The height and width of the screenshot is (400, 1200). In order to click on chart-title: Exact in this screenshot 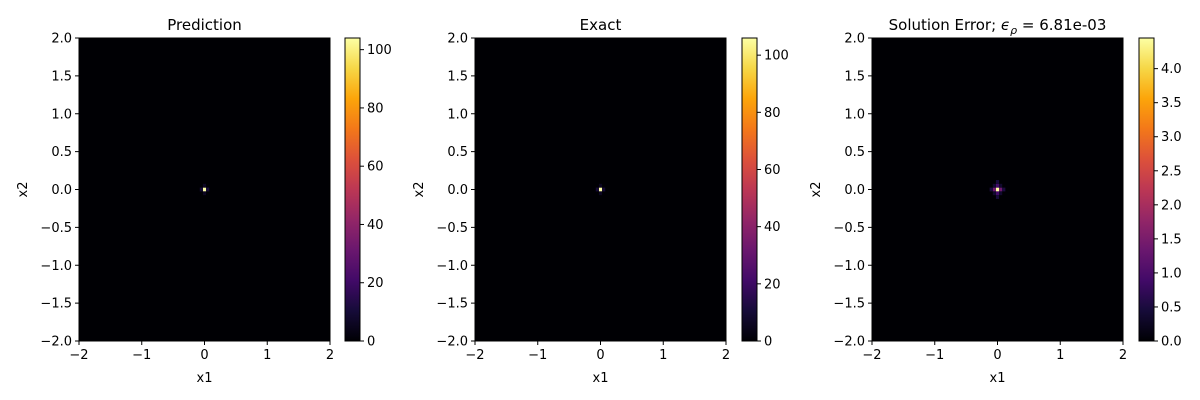, I will do `click(601, 25)`.